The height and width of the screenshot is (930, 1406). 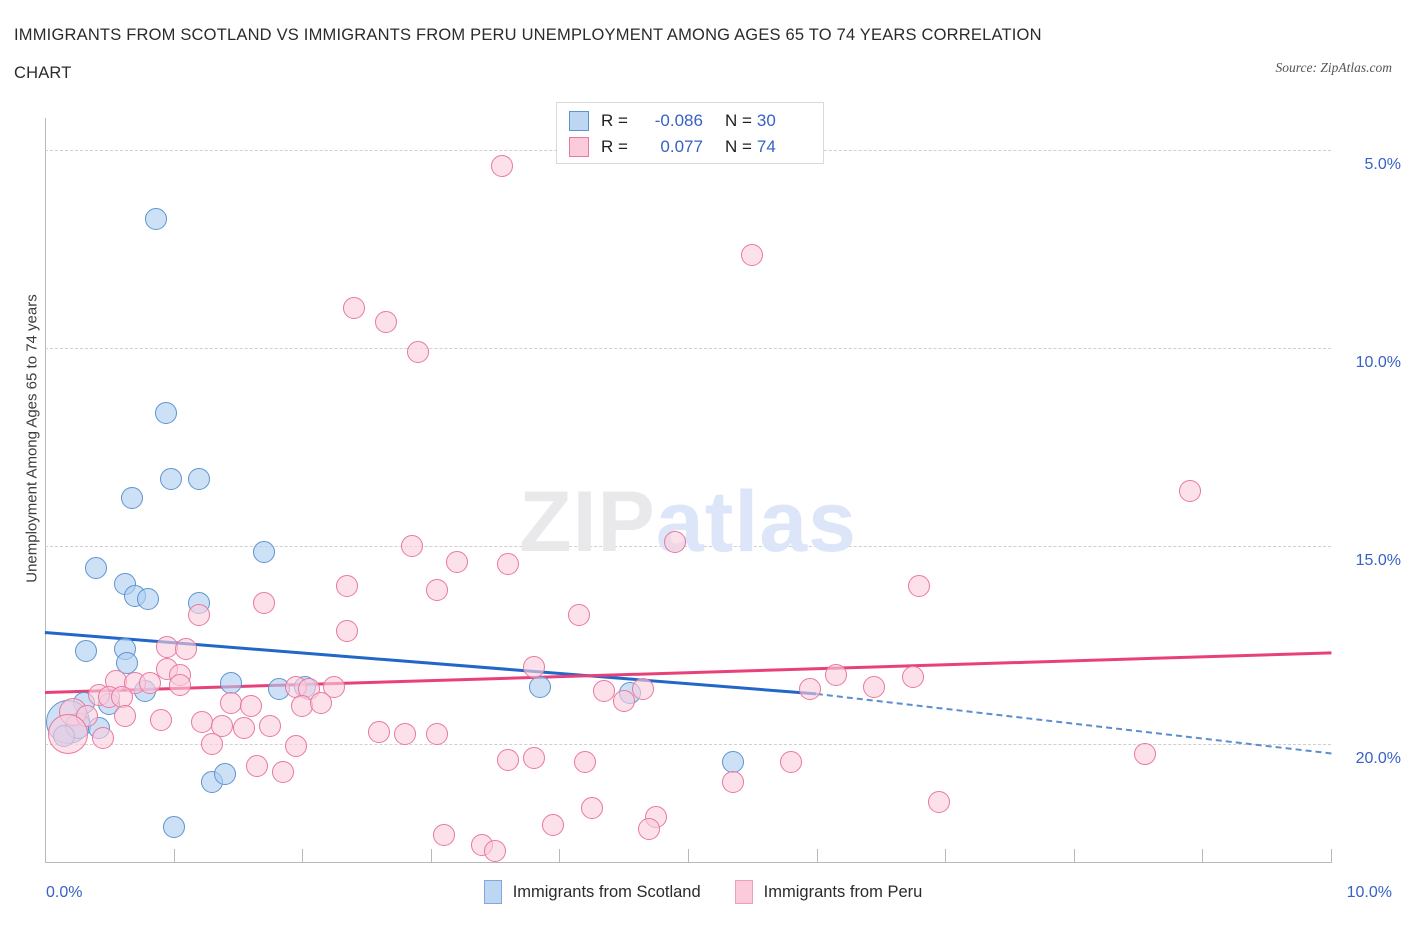 What do you see at coordinates (681, 146) in the screenshot?
I see `peru-r-value: 0.077` at bounding box center [681, 146].